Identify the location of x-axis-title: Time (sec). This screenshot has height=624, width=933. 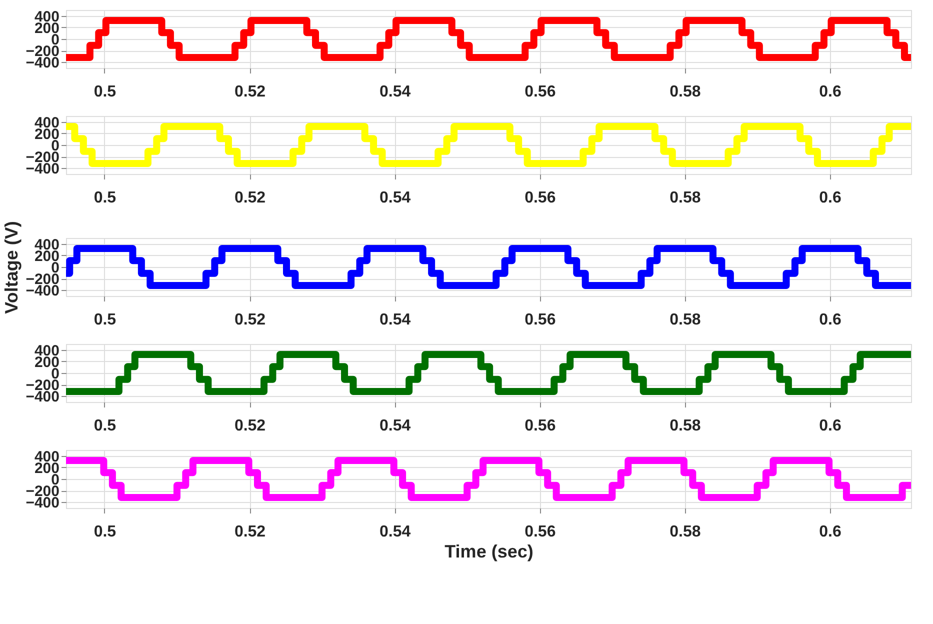
(489, 552).